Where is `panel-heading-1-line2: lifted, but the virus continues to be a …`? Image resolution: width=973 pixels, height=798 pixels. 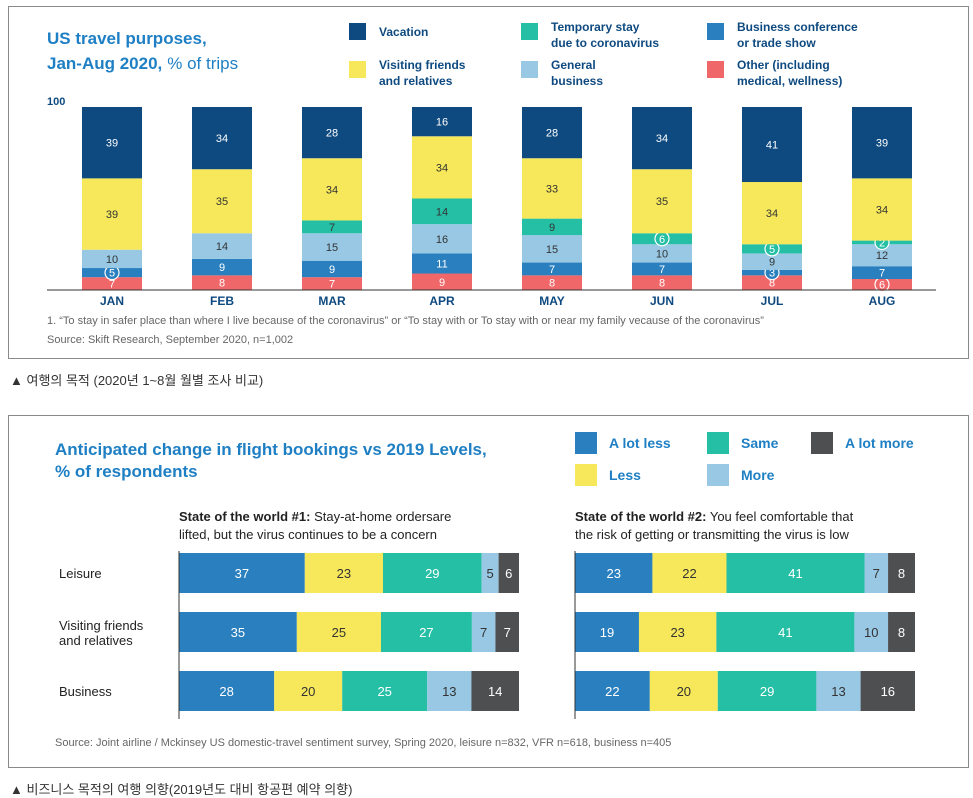 panel-heading-1-line2: lifted, but the virus continues to be a … is located at coordinates (308, 534).